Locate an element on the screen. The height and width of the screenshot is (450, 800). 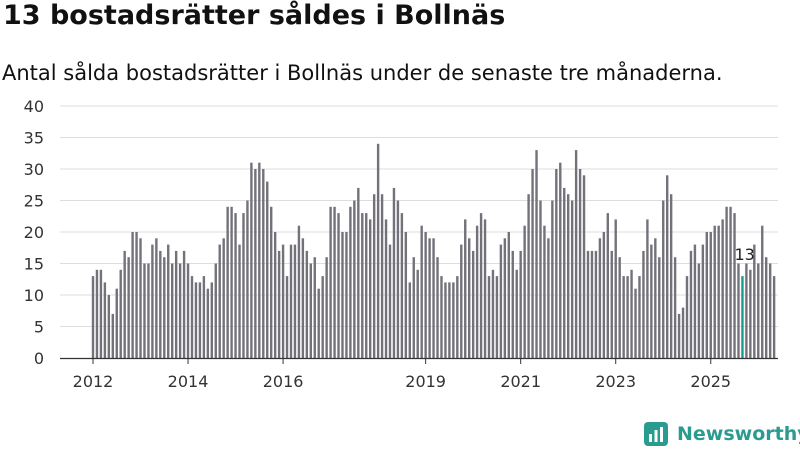
x-tick-label: 2012 is located at coordinates (93, 381).